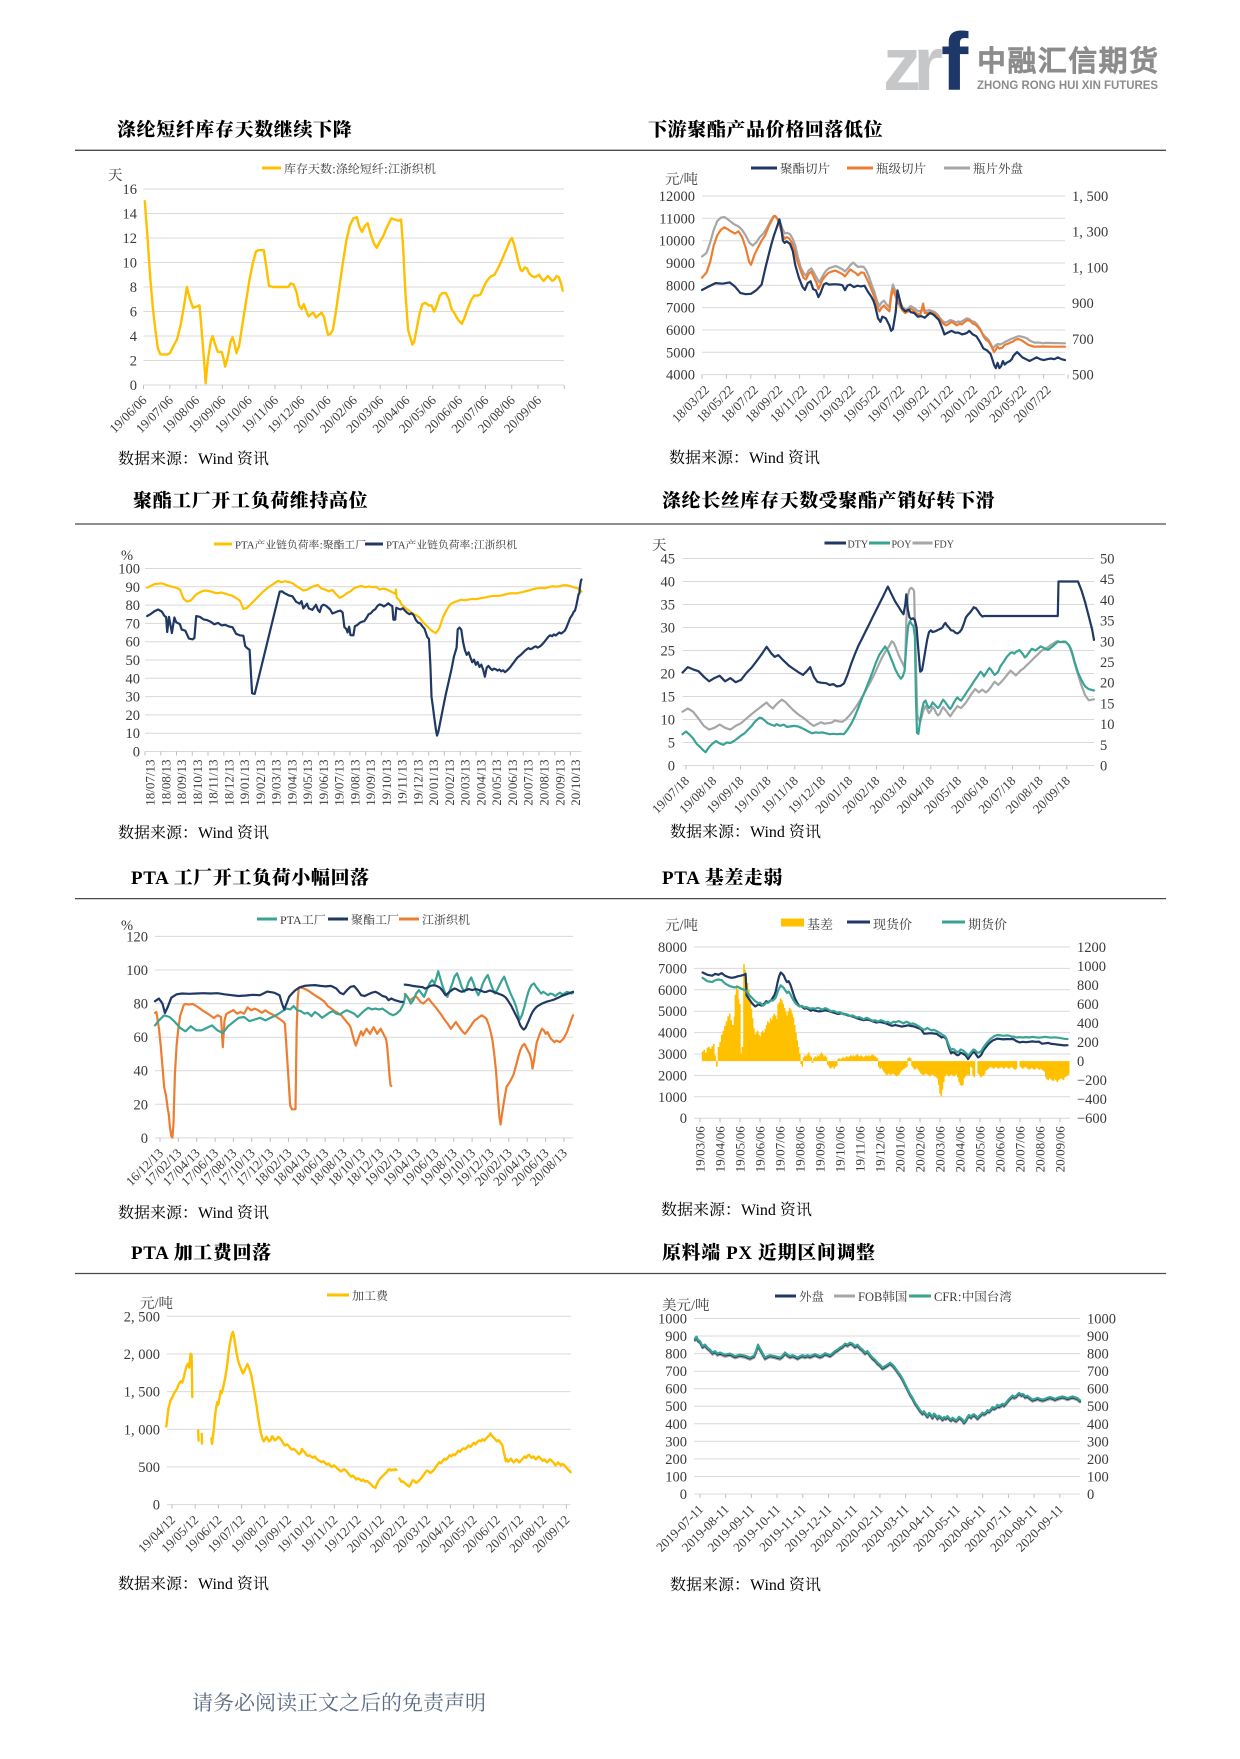 Image resolution: width=1240 pixels, height=1759 pixels. I want to click on svg-text: CFR:中国台湾, so click(973, 1296).